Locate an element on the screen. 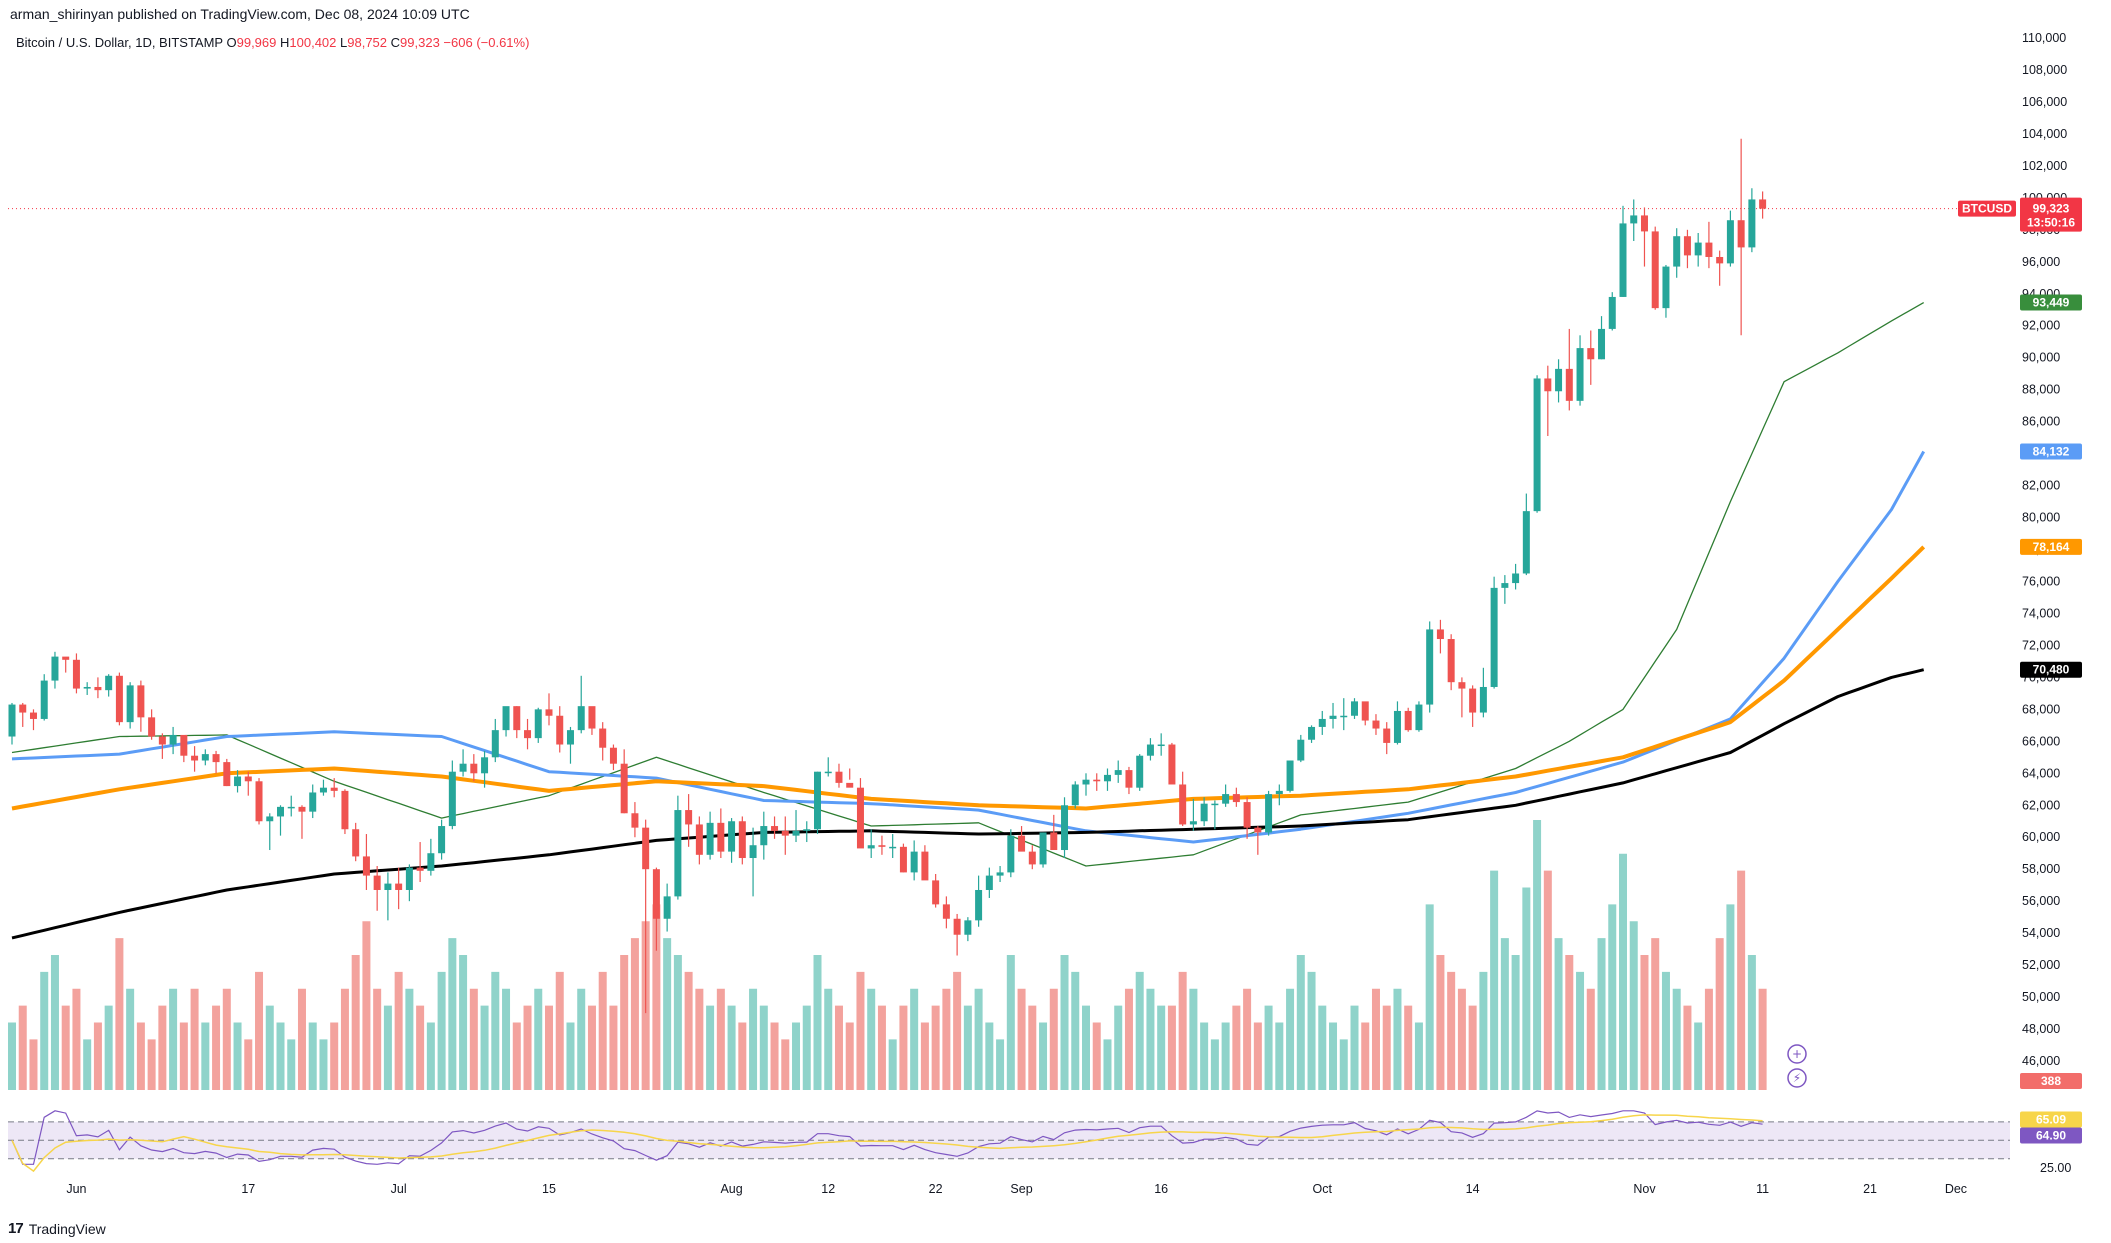 Image resolution: width=2111 pixels, height=1243 pixels. quick-event-icon: ⚡ is located at coordinates (1797, 1078).